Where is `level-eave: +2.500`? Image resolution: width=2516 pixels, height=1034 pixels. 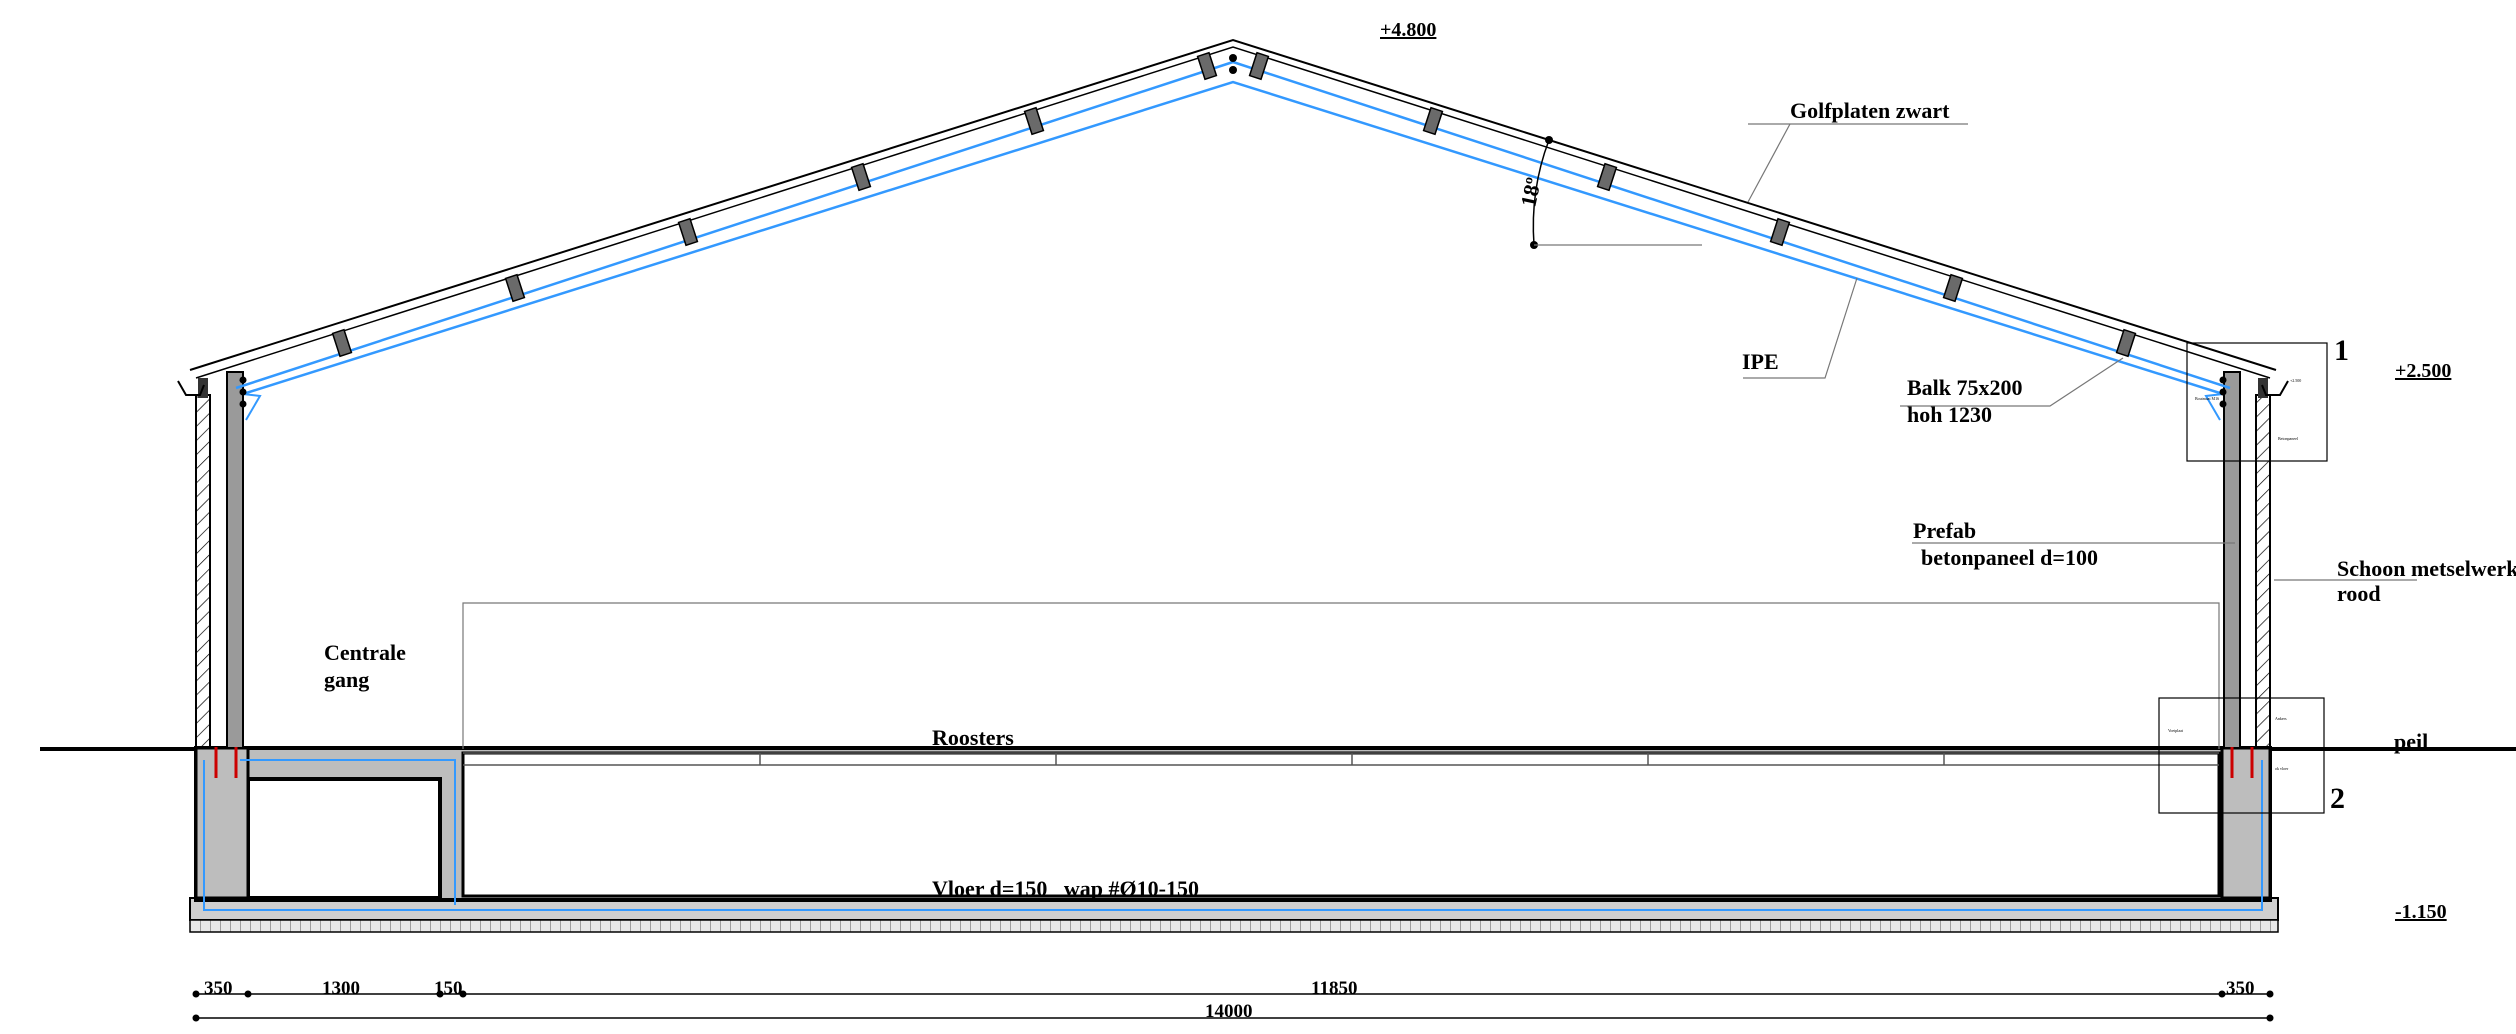 level-eave: +2.500 is located at coordinates (2423, 371).